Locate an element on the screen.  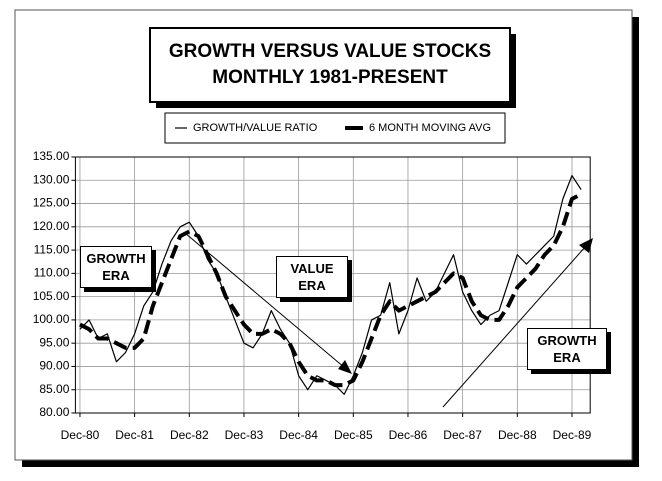
y-tick-label: 135.00 is located at coordinates (51, 156).